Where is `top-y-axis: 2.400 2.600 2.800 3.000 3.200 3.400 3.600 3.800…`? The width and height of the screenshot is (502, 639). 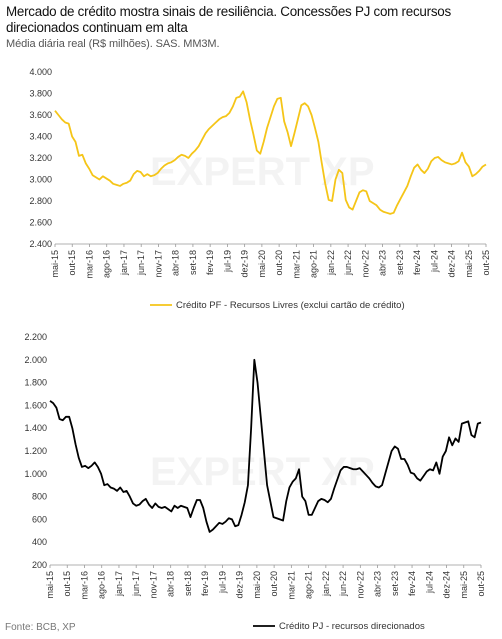
top-y-axis: 2.400 2.600 2.800 3.000 3.200 3.400 3.600 3.800… is located at coordinates (40, 158).